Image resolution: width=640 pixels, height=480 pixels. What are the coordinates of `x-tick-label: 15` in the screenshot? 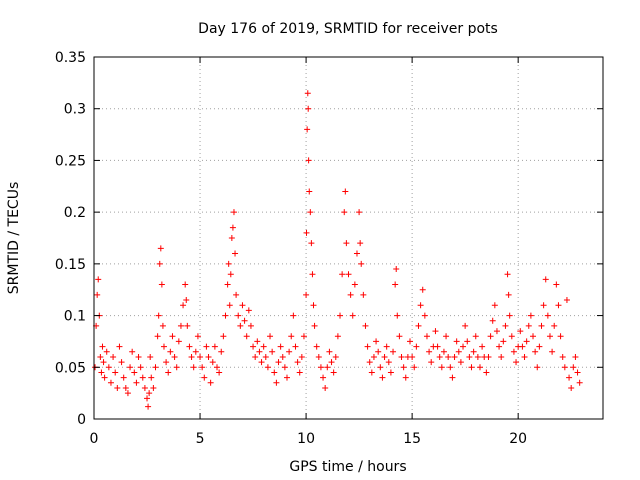 It's located at (412, 439).